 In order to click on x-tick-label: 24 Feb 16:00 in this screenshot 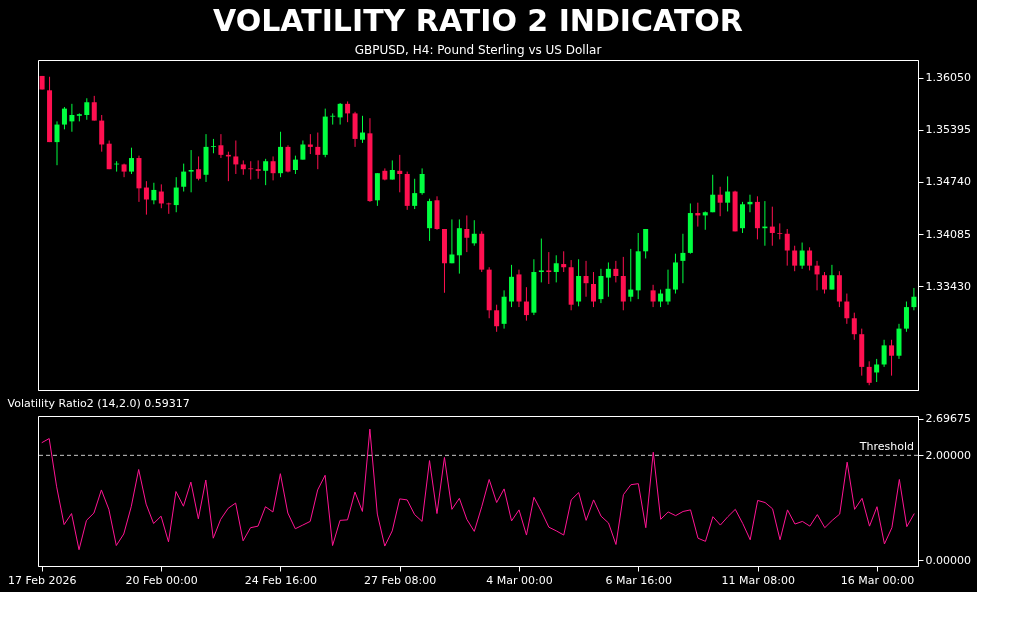, I will do `click(280, 580)`.